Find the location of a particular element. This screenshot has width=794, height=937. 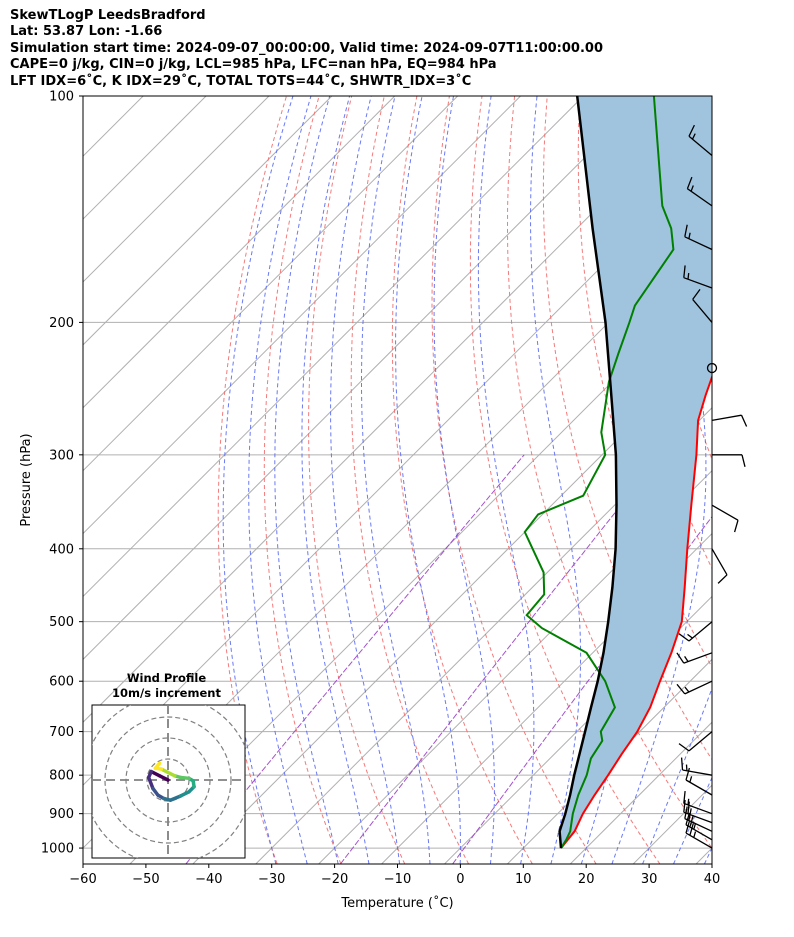

y-axis-label: Pressure (hPa) is located at coordinates (26, 479).